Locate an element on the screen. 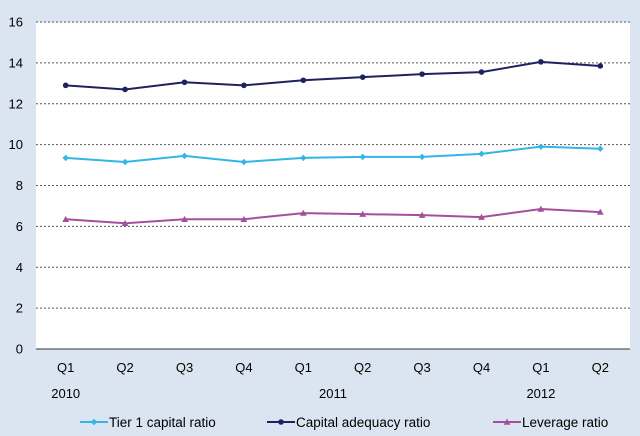  legend-label: Capital adequacy ratio is located at coordinates (363, 422).